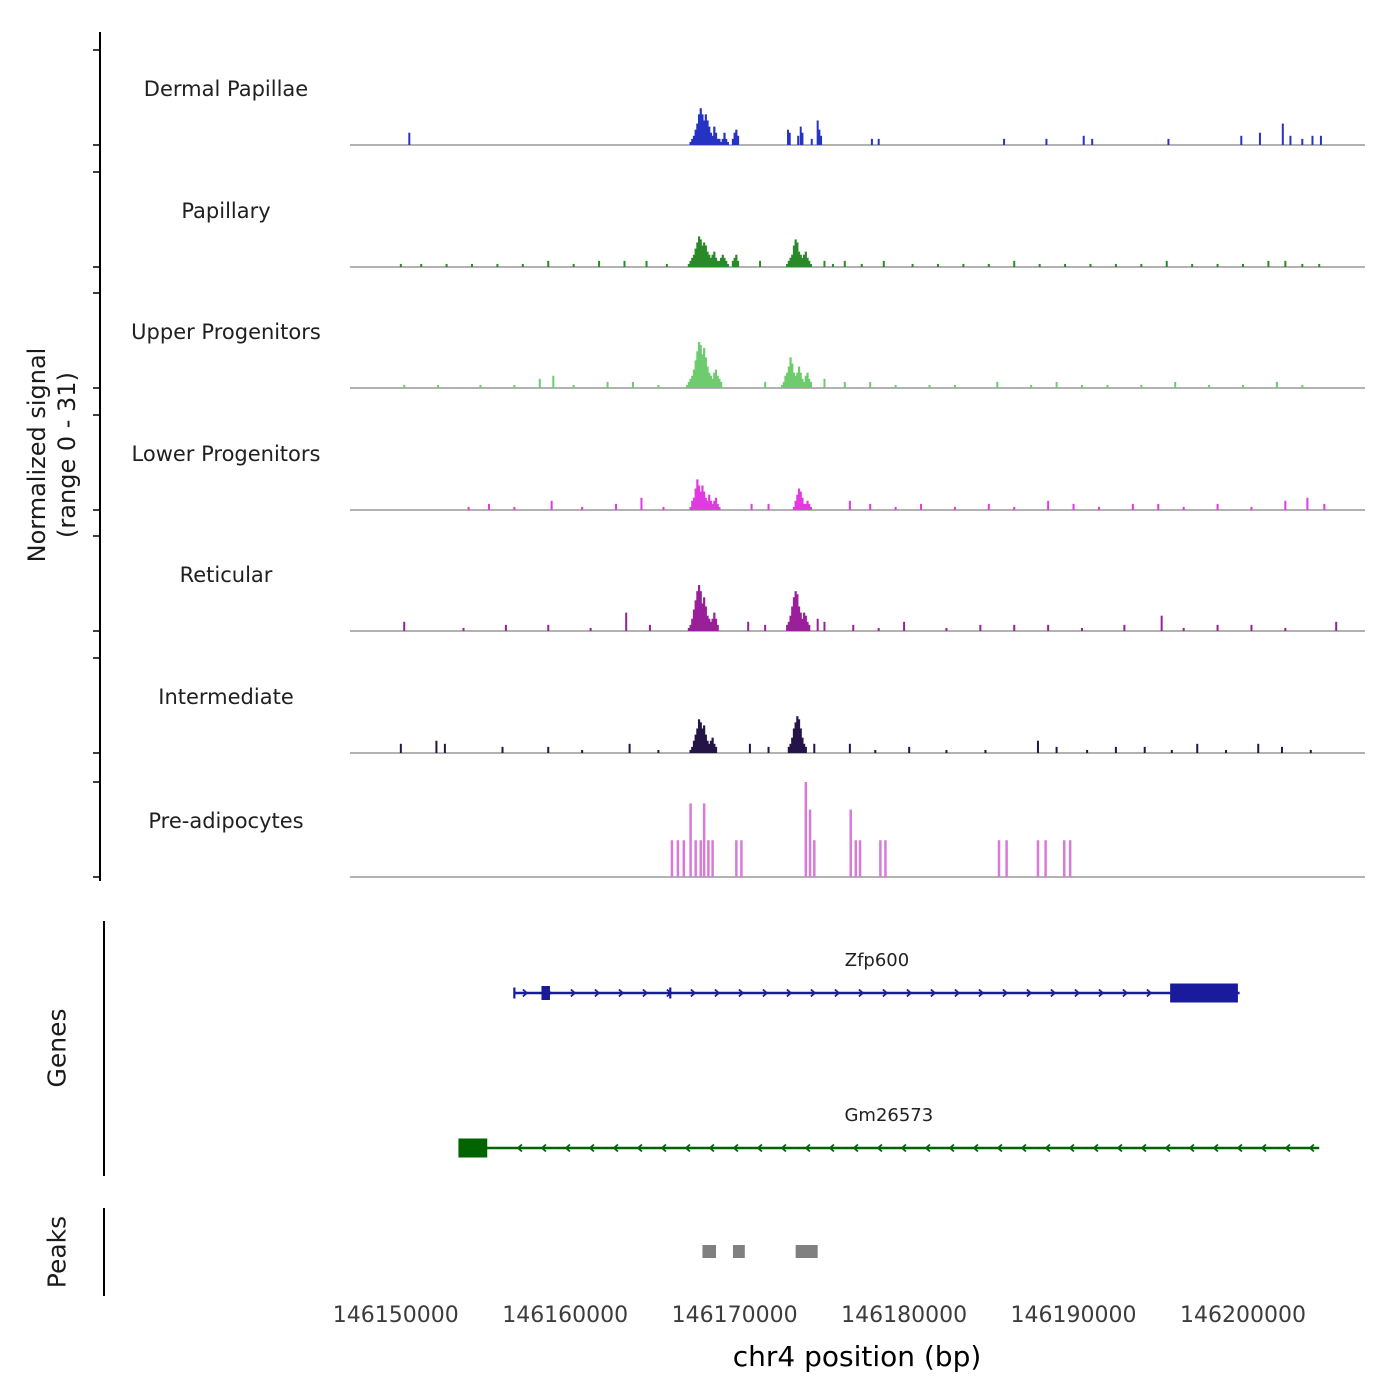 Image resolution: width=1400 pixels, height=1400 pixels. I want to click on x-tick-label-146150000: 146150000, so click(395, 1315).